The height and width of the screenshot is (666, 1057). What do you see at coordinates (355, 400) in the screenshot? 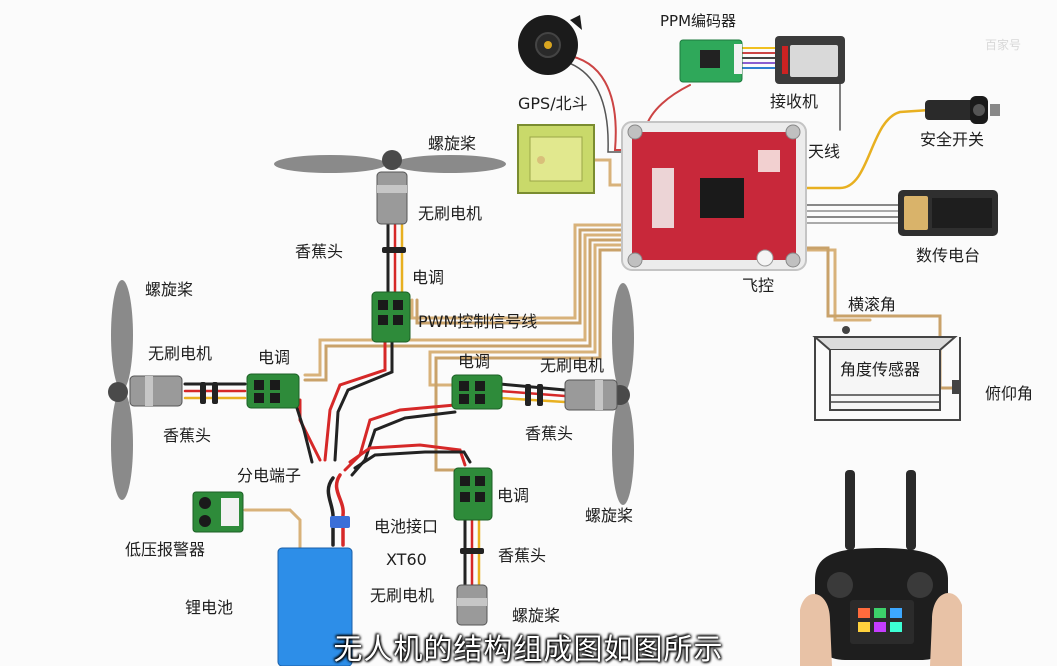
I see `power-wire-top-red` at bounding box center [355, 400].